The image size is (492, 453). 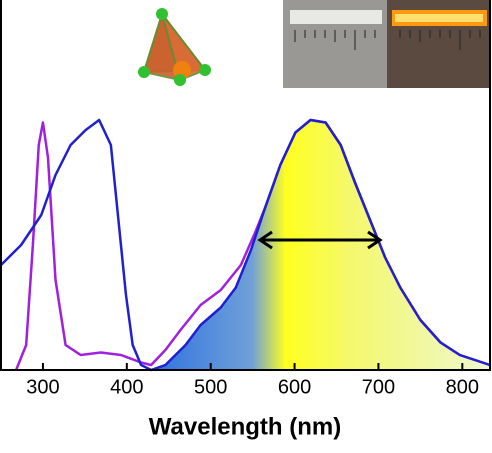 What do you see at coordinates (174, 47) in the screenshot?
I see `structure-icon` at bounding box center [174, 47].